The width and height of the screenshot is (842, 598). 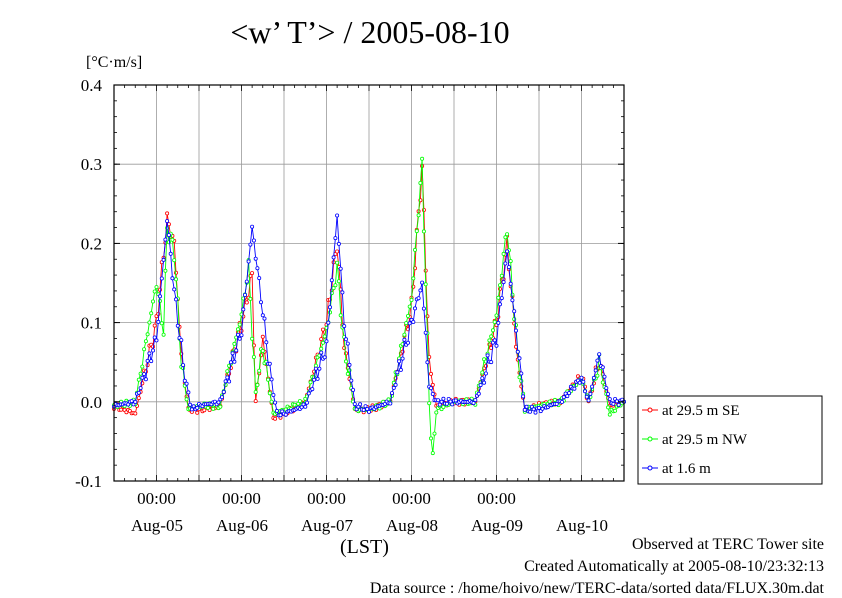 I want to click on footer-site: Observed at TERC Tower site, so click(x=727, y=544).